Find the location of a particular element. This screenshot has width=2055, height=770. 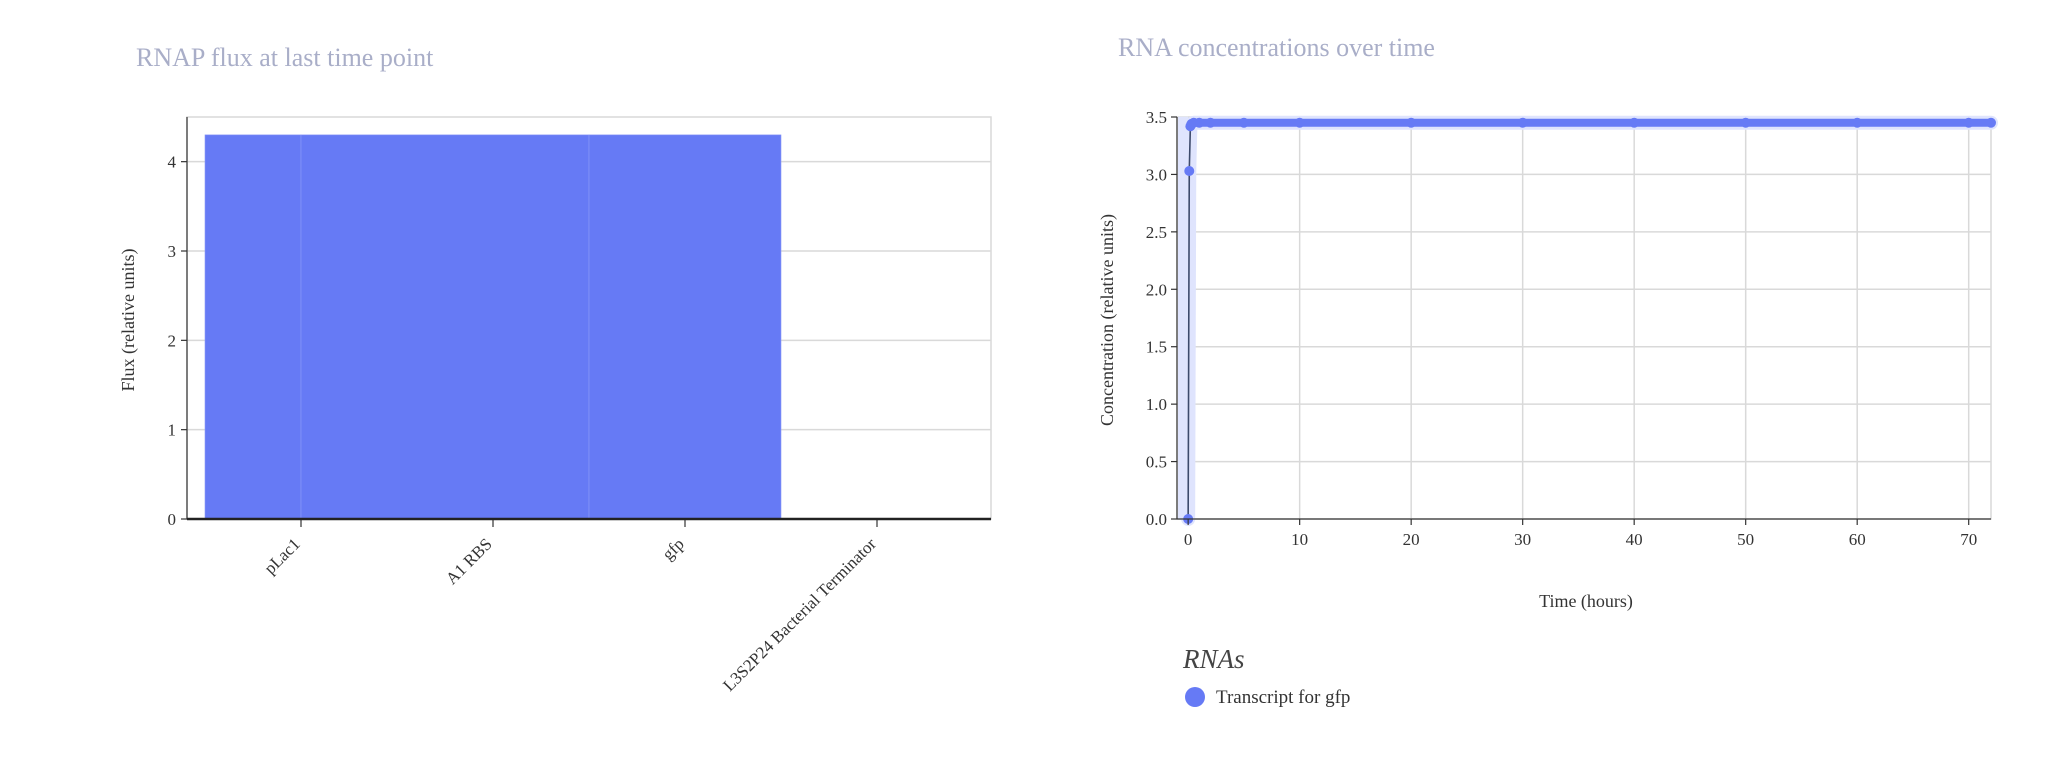

bar-chart-x-tick-label: A1 RBS is located at coordinates (469, 561).